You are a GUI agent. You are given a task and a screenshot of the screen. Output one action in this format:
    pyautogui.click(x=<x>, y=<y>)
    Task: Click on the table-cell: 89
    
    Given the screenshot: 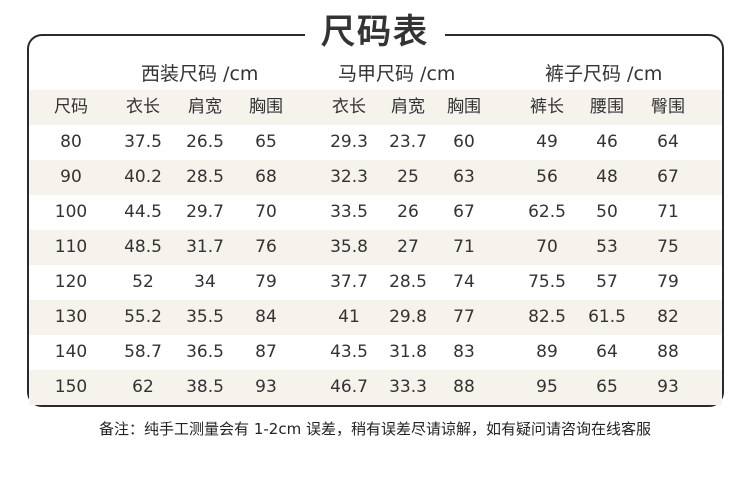 What is the action you would take?
    pyautogui.click(x=547, y=352)
    